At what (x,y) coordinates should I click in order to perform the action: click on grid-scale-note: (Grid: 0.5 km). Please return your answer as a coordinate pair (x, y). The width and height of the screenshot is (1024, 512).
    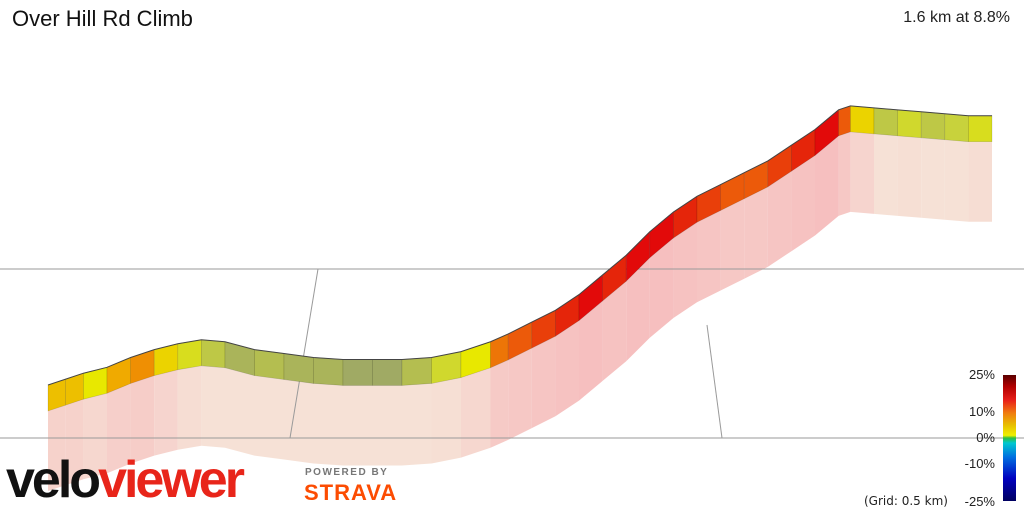
    Looking at the image, I should click on (906, 501).